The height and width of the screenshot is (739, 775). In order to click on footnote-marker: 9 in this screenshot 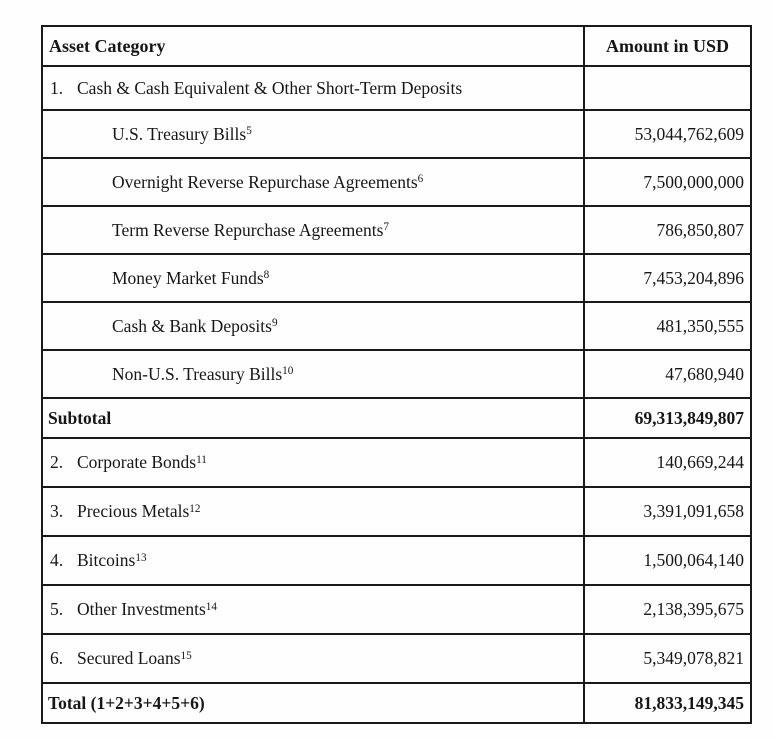, I will do `click(274, 323)`.